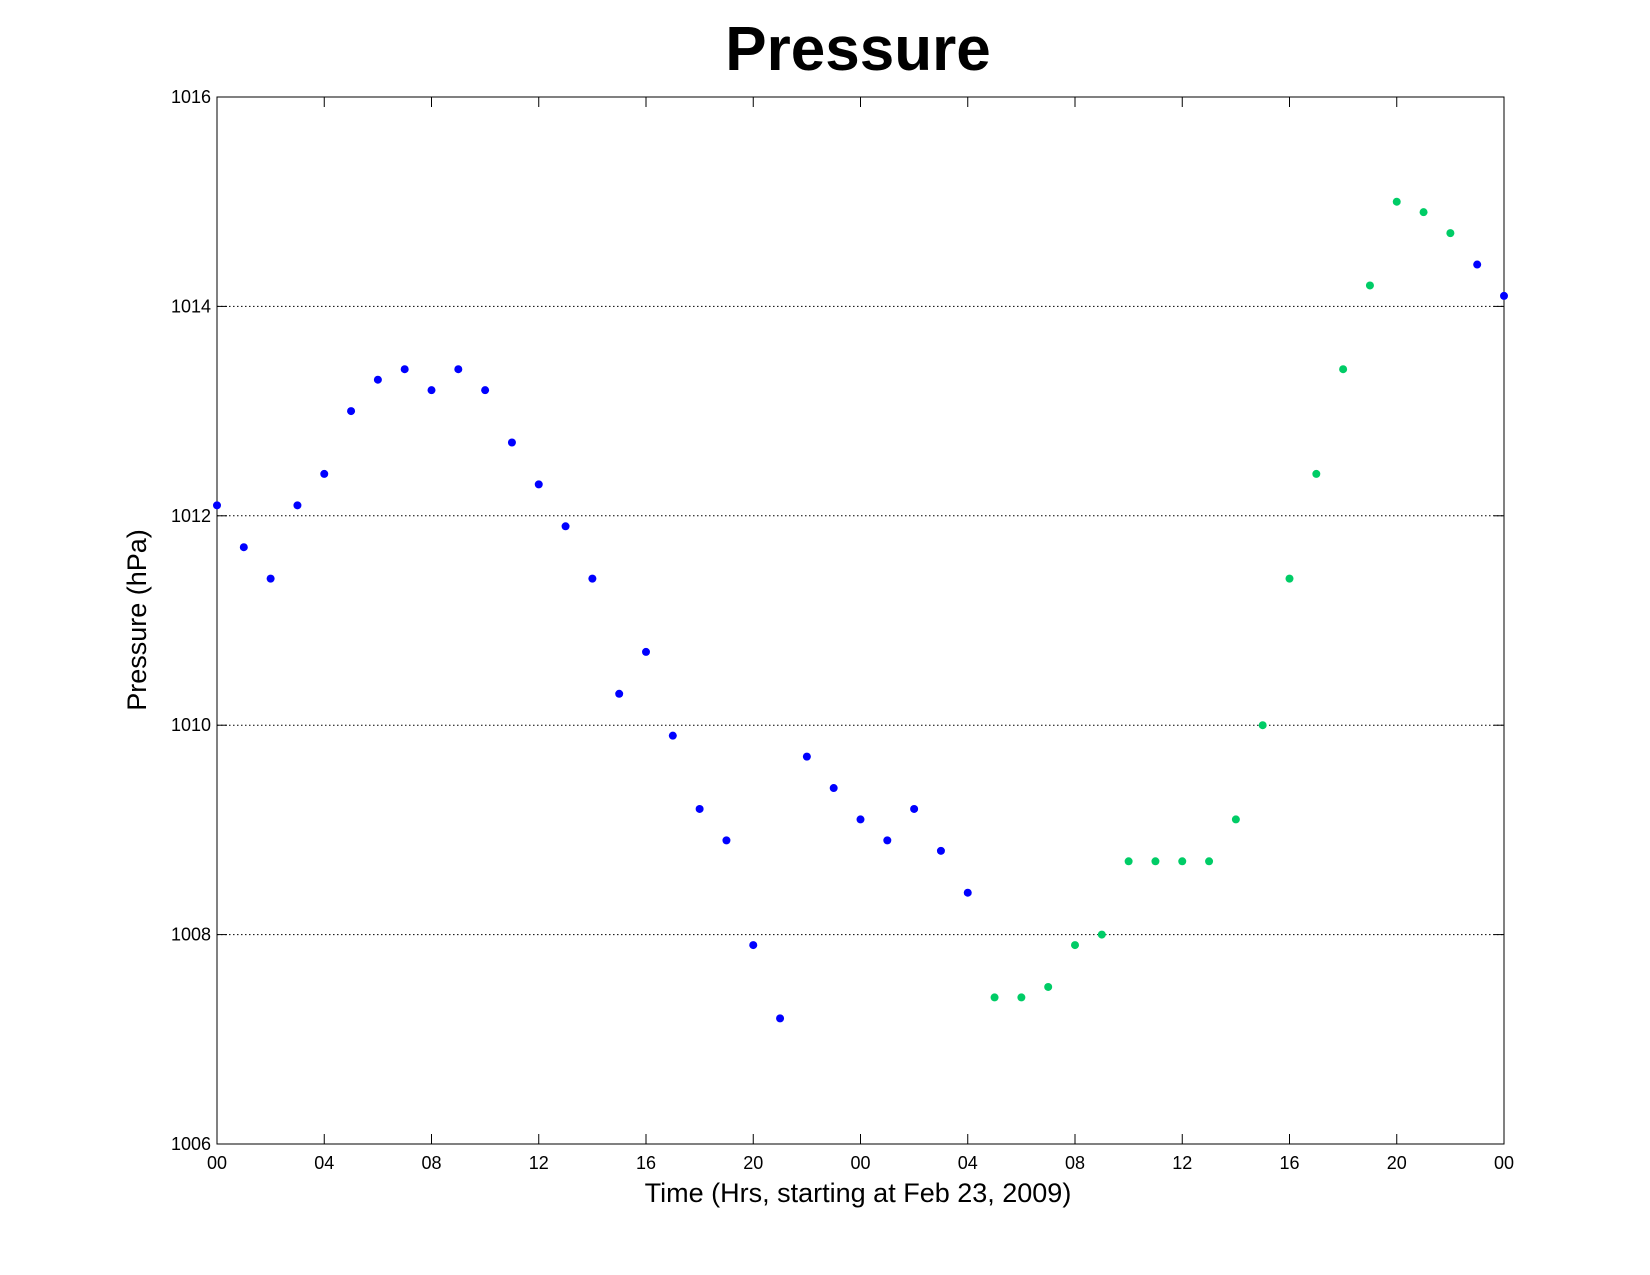 This screenshot has height=1275, width=1650. What do you see at coordinates (191, 1144) in the screenshot?
I see `y-tick-label: 1006` at bounding box center [191, 1144].